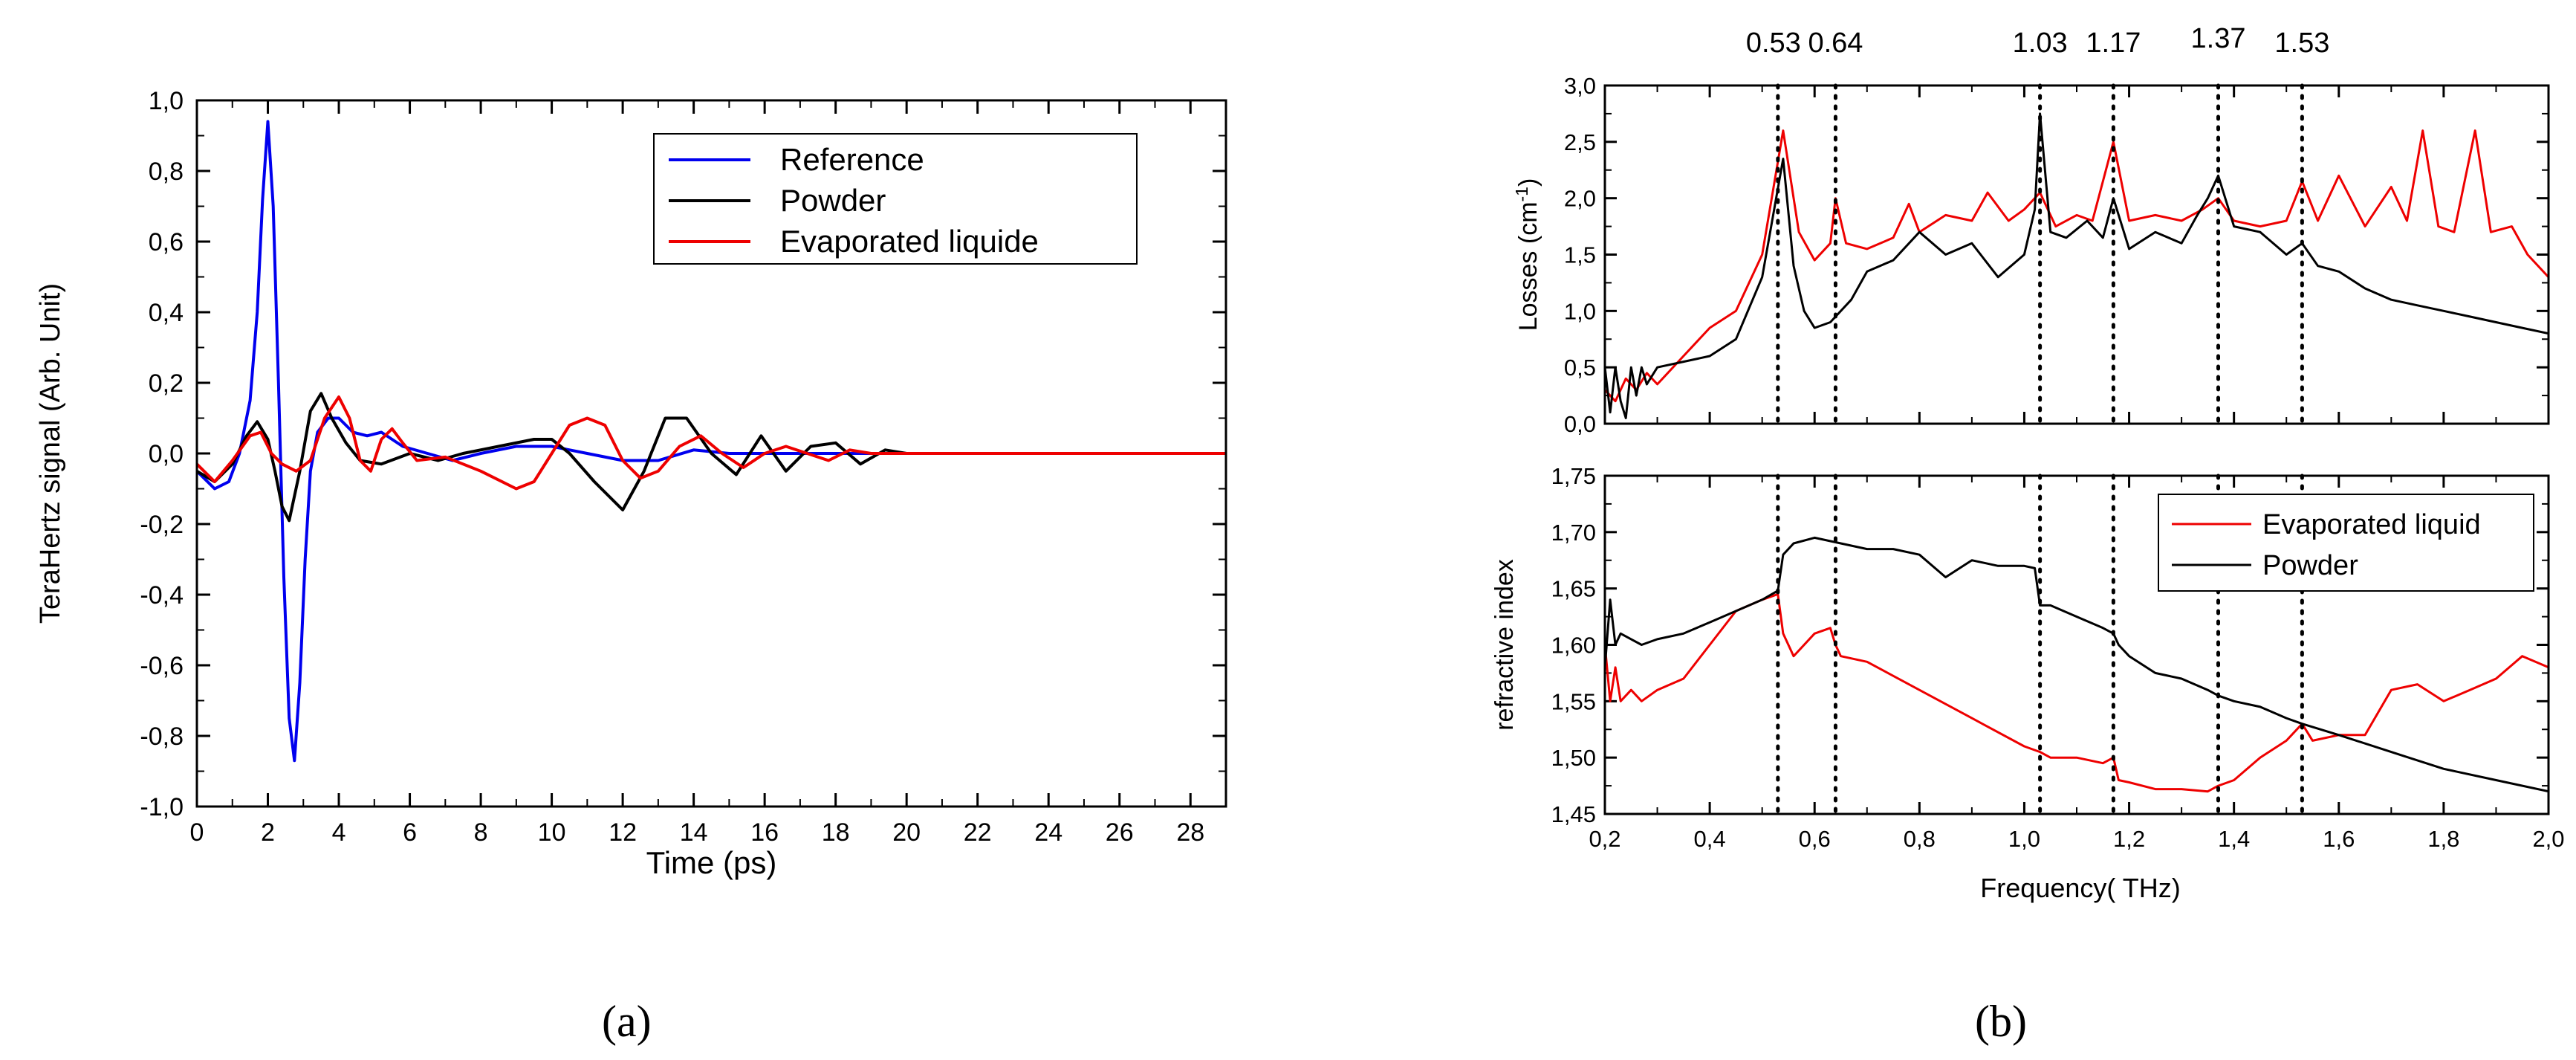 Image resolution: width=2576 pixels, height=1060 pixels. What do you see at coordinates (1573, 814) in the screenshot?
I see `b-ytick-label: 1,45` at bounding box center [1573, 814].